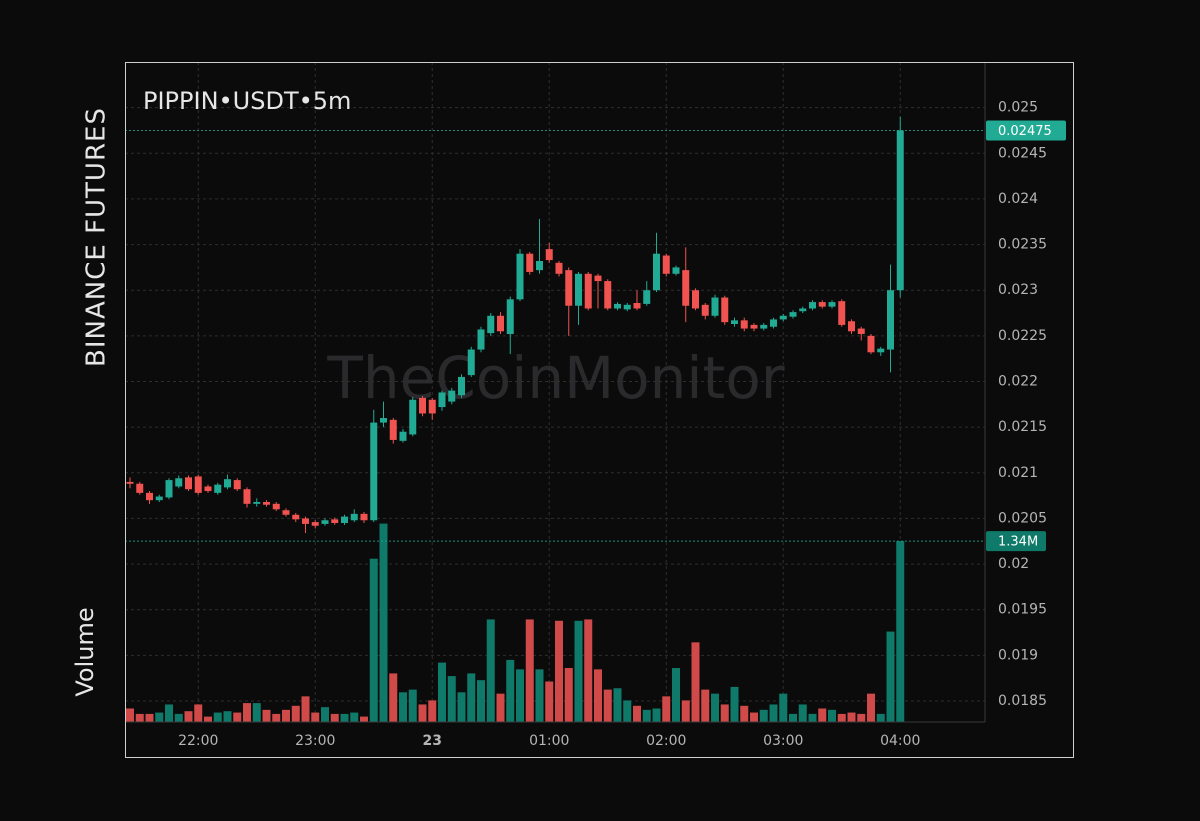 The height and width of the screenshot is (821, 1200). I want to click on y-tick-label: 0.019, so click(1018, 655).